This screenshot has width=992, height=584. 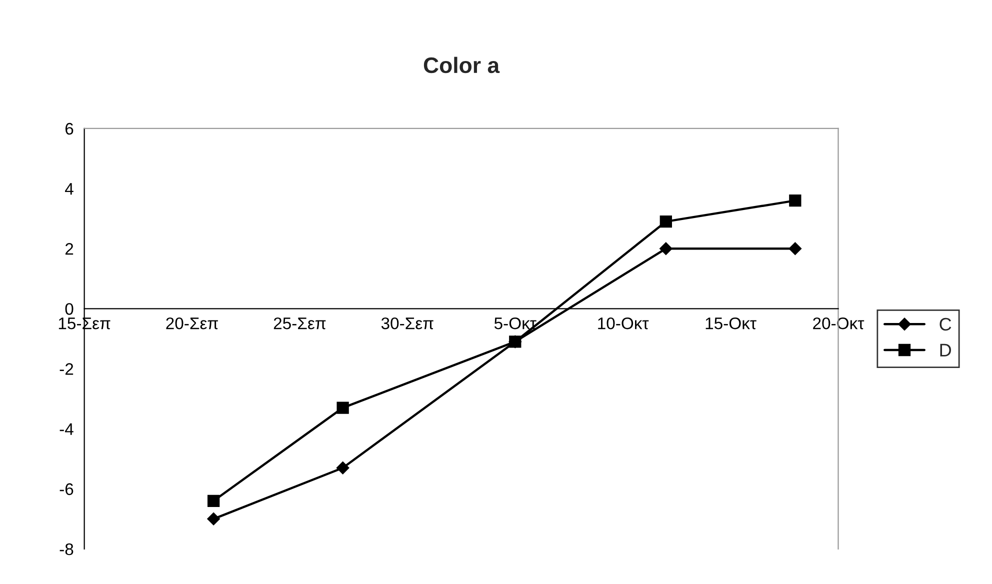 What do you see at coordinates (300, 323) in the screenshot?
I see `x-tick-label: 25-Σεπ` at bounding box center [300, 323].